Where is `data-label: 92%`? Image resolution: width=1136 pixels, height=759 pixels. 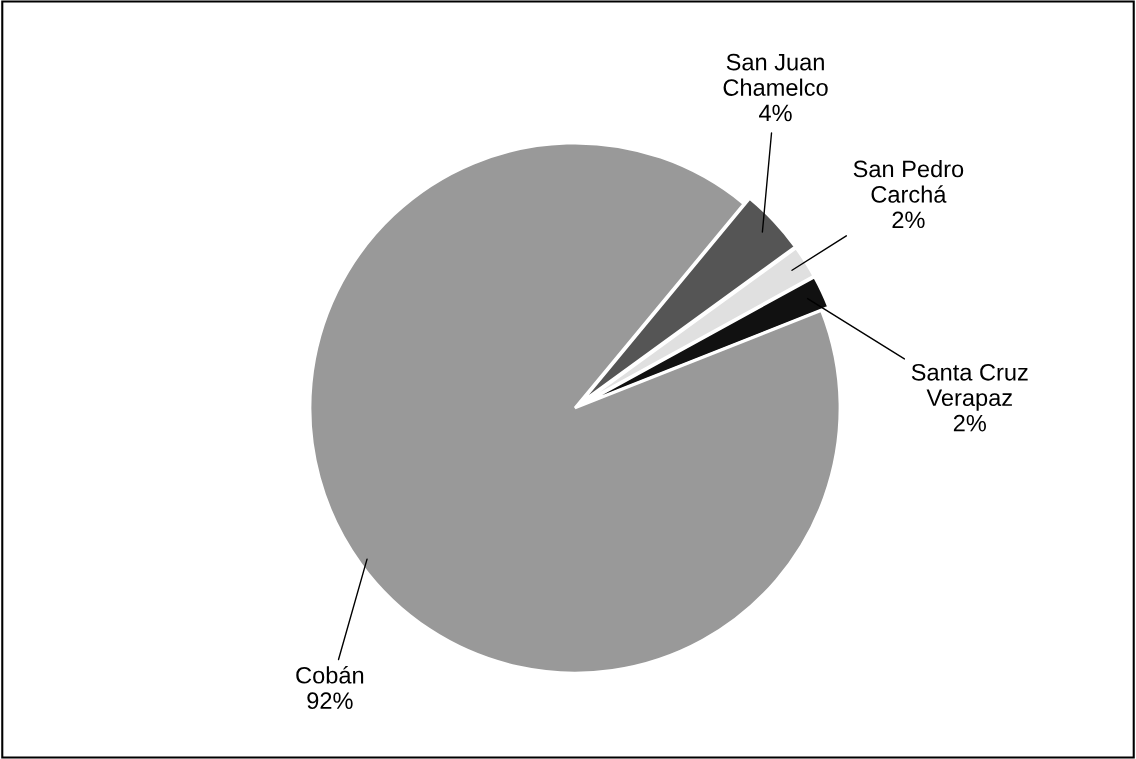 data-label: 92% is located at coordinates (330, 701).